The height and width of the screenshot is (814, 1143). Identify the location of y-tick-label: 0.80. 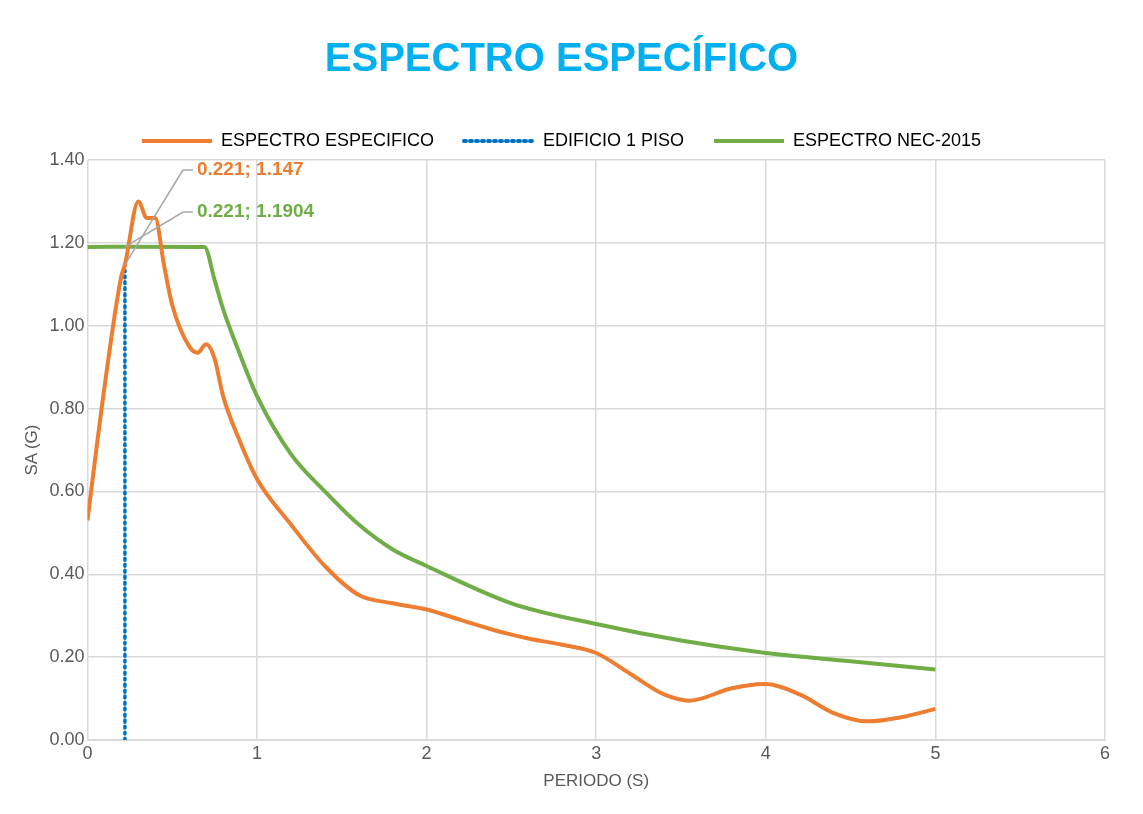
(67, 407).